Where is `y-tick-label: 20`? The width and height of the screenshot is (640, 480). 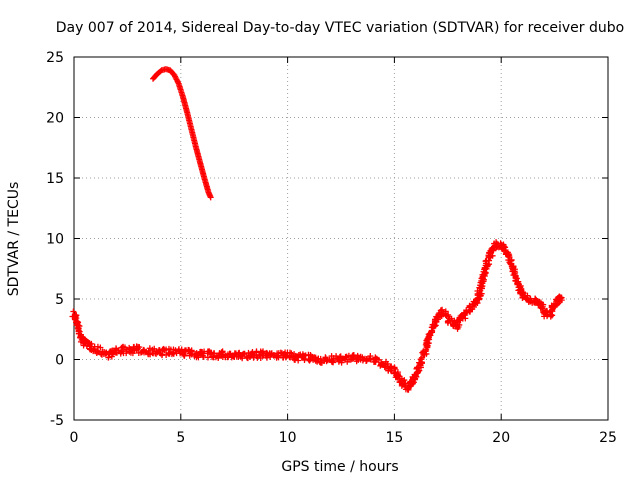
y-tick-label: 20 is located at coordinates (55, 119).